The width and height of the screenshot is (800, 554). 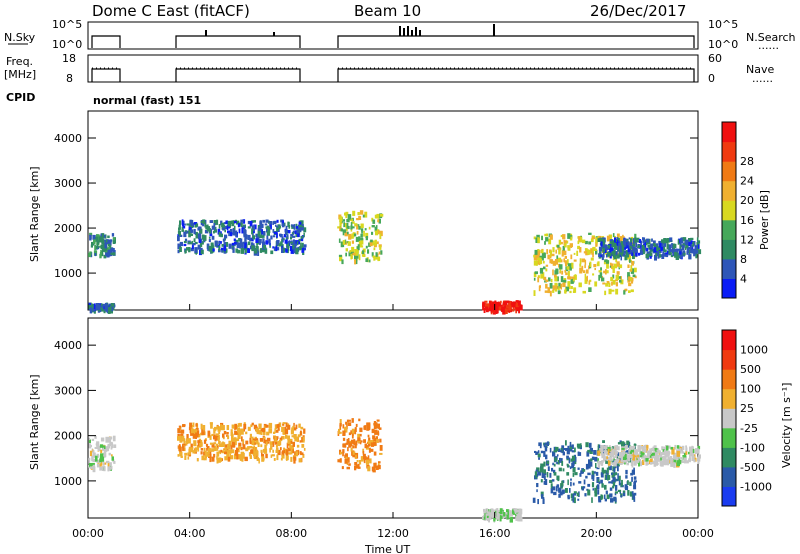 What do you see at coordinates (723, 44) in the screenshot?
I see `nsearch-tick-bottom: 10^0` at bounding box center [723, 44].